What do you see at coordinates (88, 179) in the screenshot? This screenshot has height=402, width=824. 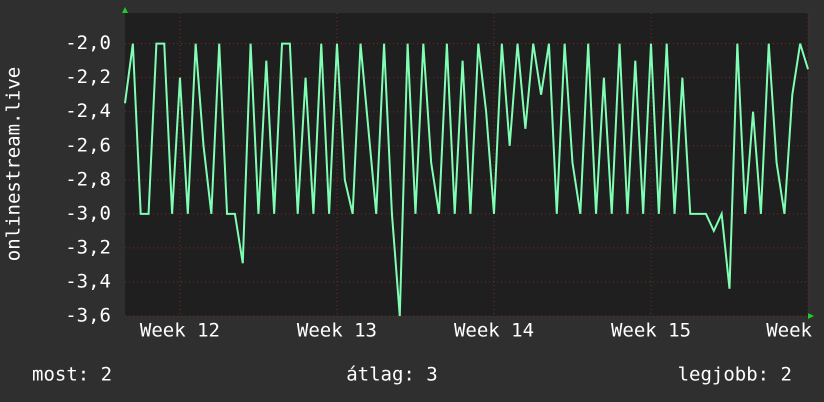 I see `y-tick-label: -2,8` at bounding box center [88, 179].